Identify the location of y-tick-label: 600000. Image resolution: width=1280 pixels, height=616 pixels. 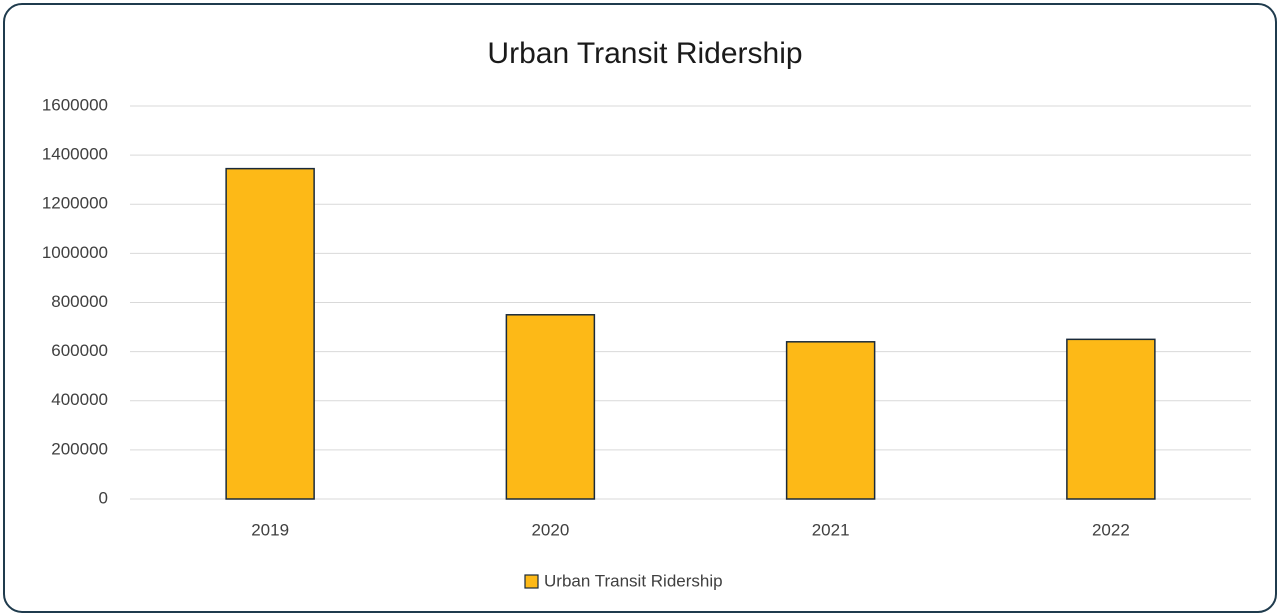
(79, 350).